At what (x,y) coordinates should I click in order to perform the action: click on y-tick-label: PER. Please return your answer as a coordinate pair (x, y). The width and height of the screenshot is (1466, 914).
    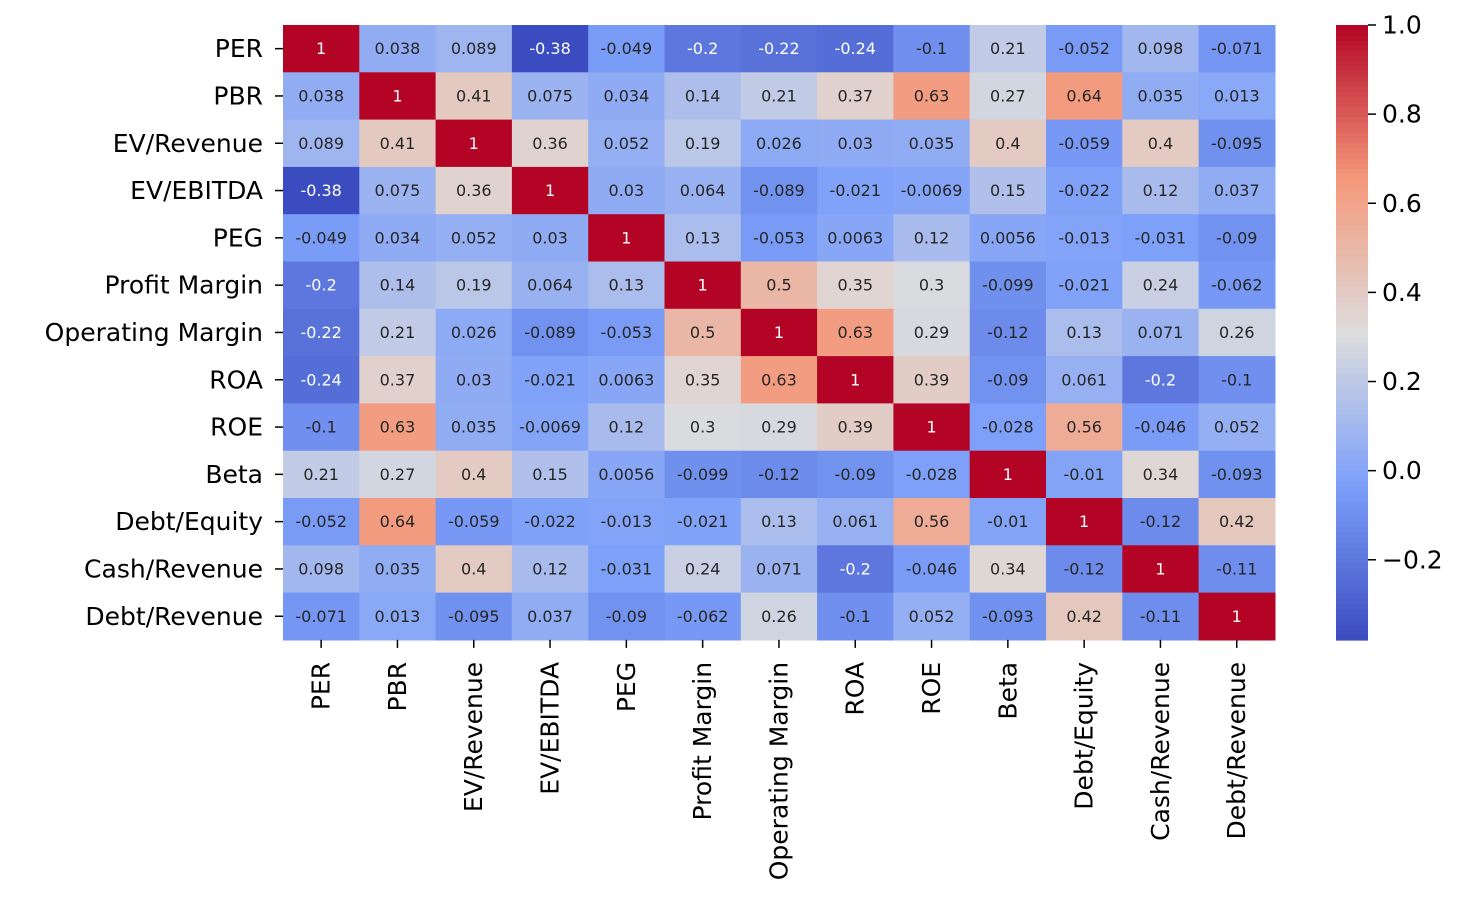
    Looking at the image, I should click on (239, 48).